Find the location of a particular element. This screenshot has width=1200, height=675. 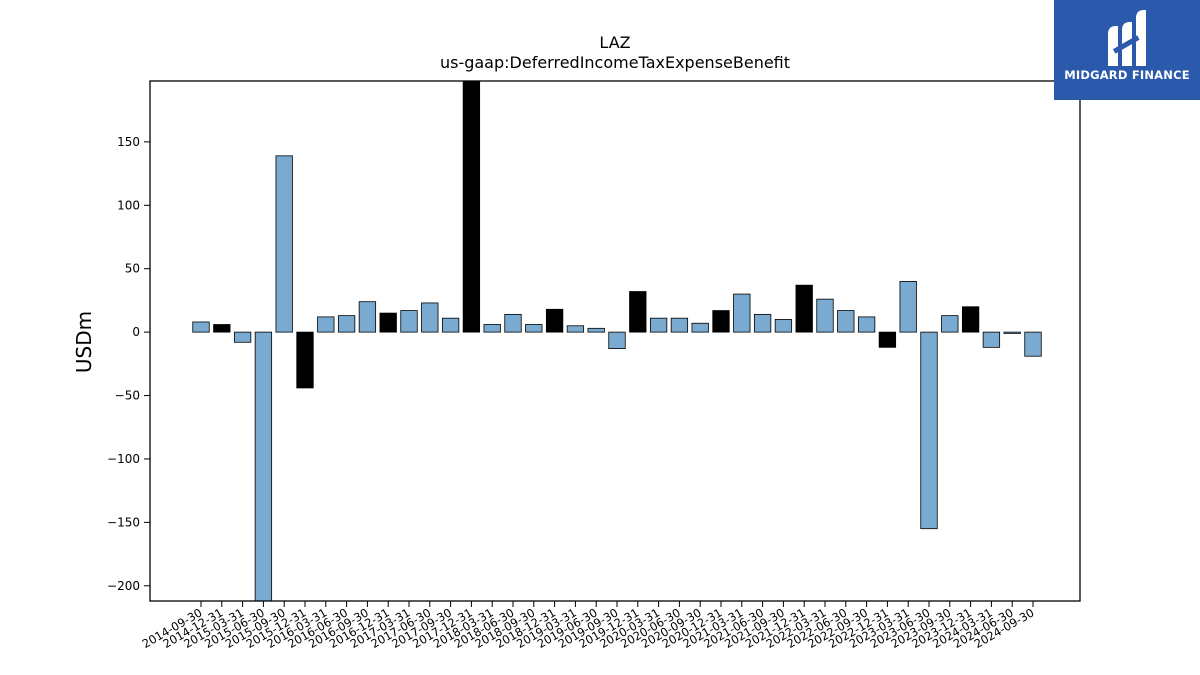

y-tick-label: 100 is located at coordinates (128, 205).